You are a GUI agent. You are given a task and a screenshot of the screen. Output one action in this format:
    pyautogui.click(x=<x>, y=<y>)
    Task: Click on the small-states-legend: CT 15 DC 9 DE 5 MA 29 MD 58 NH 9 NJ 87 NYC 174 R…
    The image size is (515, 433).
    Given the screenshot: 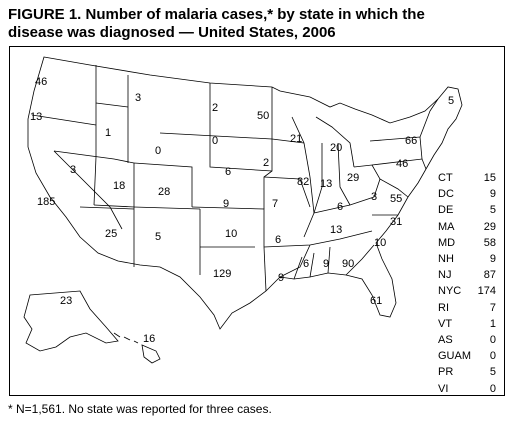 What is the action you would take?
    pyautogui.click(x=467, y=283)
    